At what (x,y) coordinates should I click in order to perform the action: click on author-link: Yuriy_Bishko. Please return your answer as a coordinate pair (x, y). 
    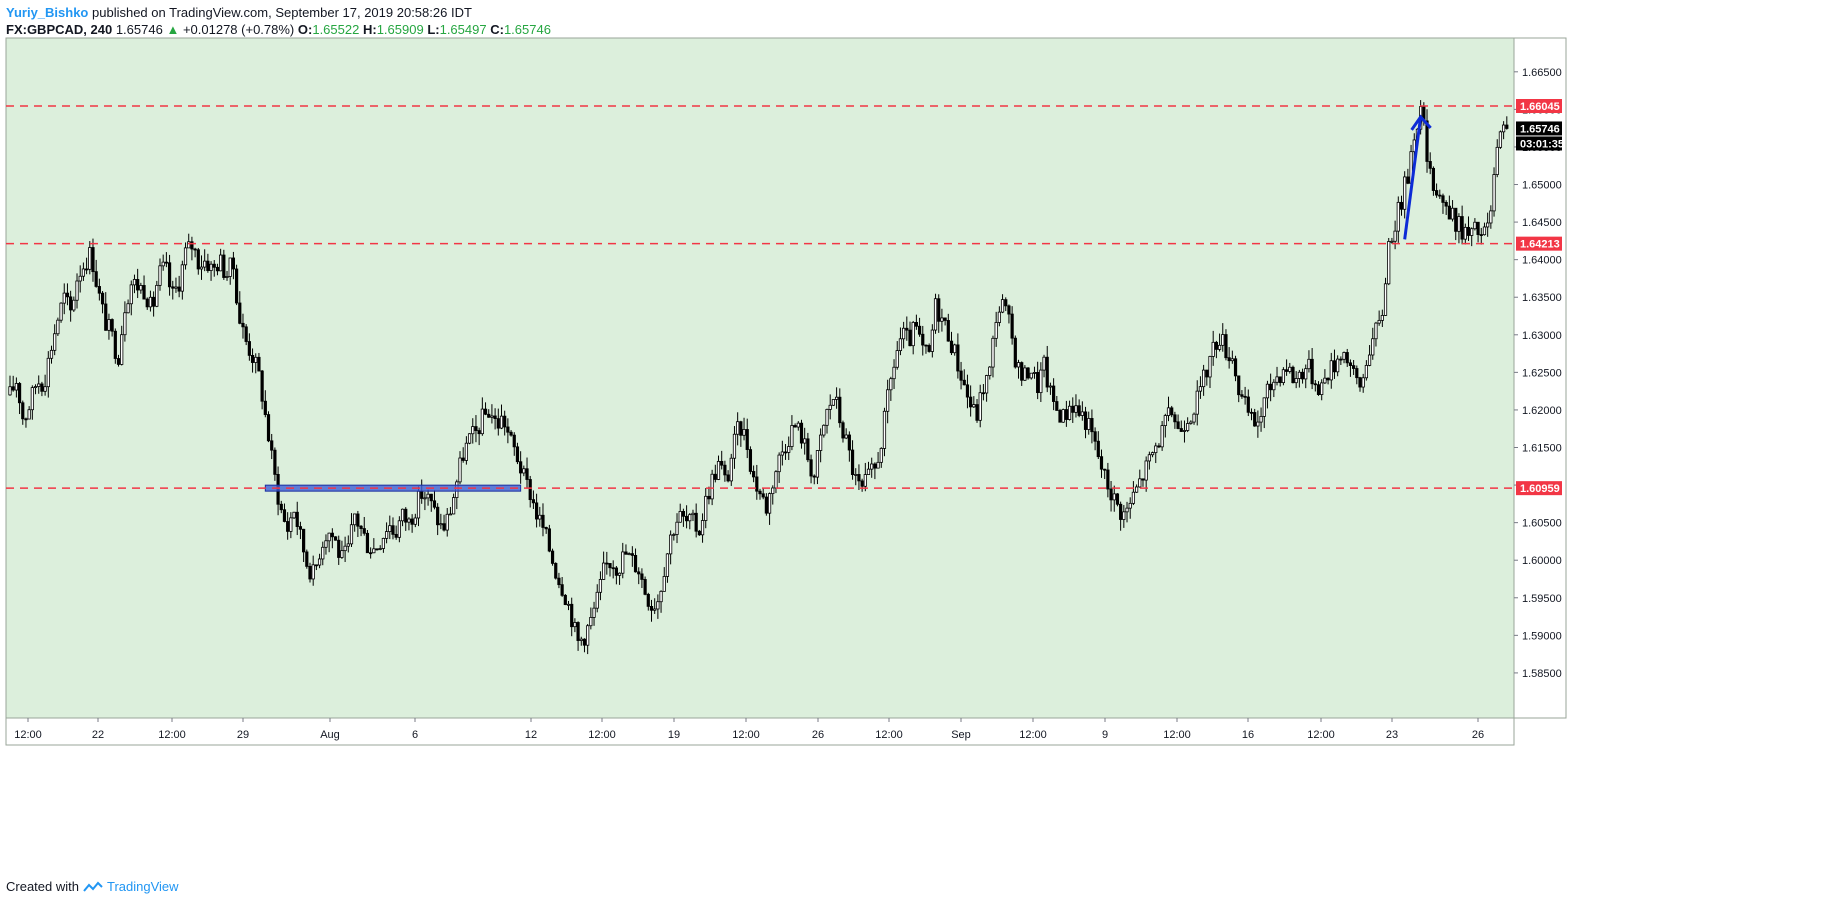
    Looking at the image, I should click on (47, 12).